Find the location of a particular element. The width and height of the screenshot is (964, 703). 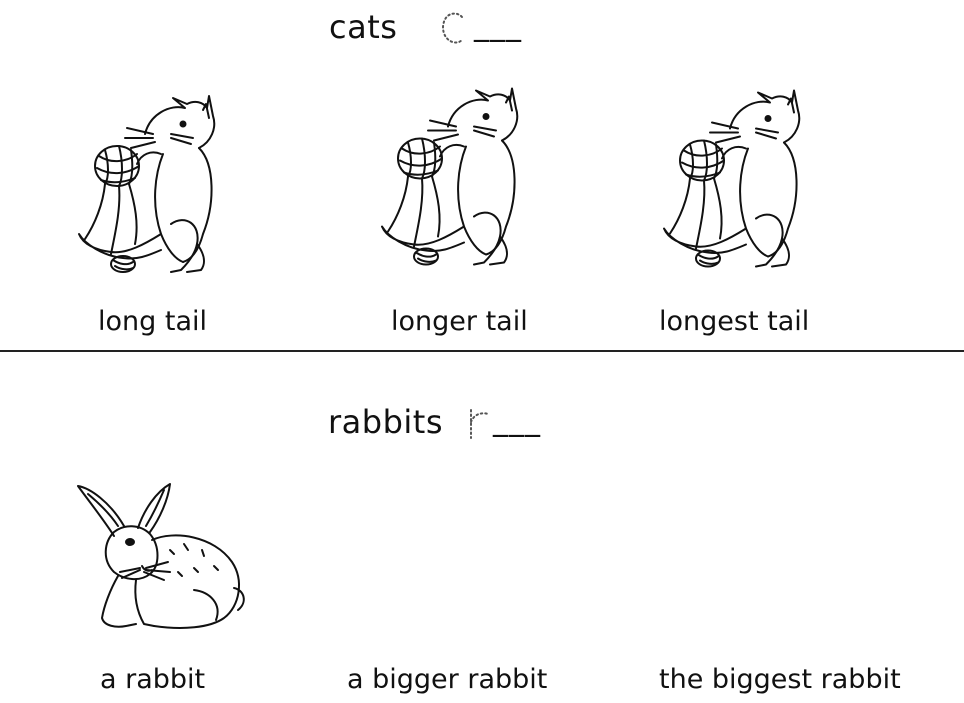

caption-the-biggest-rabbit: the biggest rabbit is located at coordinates (780, 679).